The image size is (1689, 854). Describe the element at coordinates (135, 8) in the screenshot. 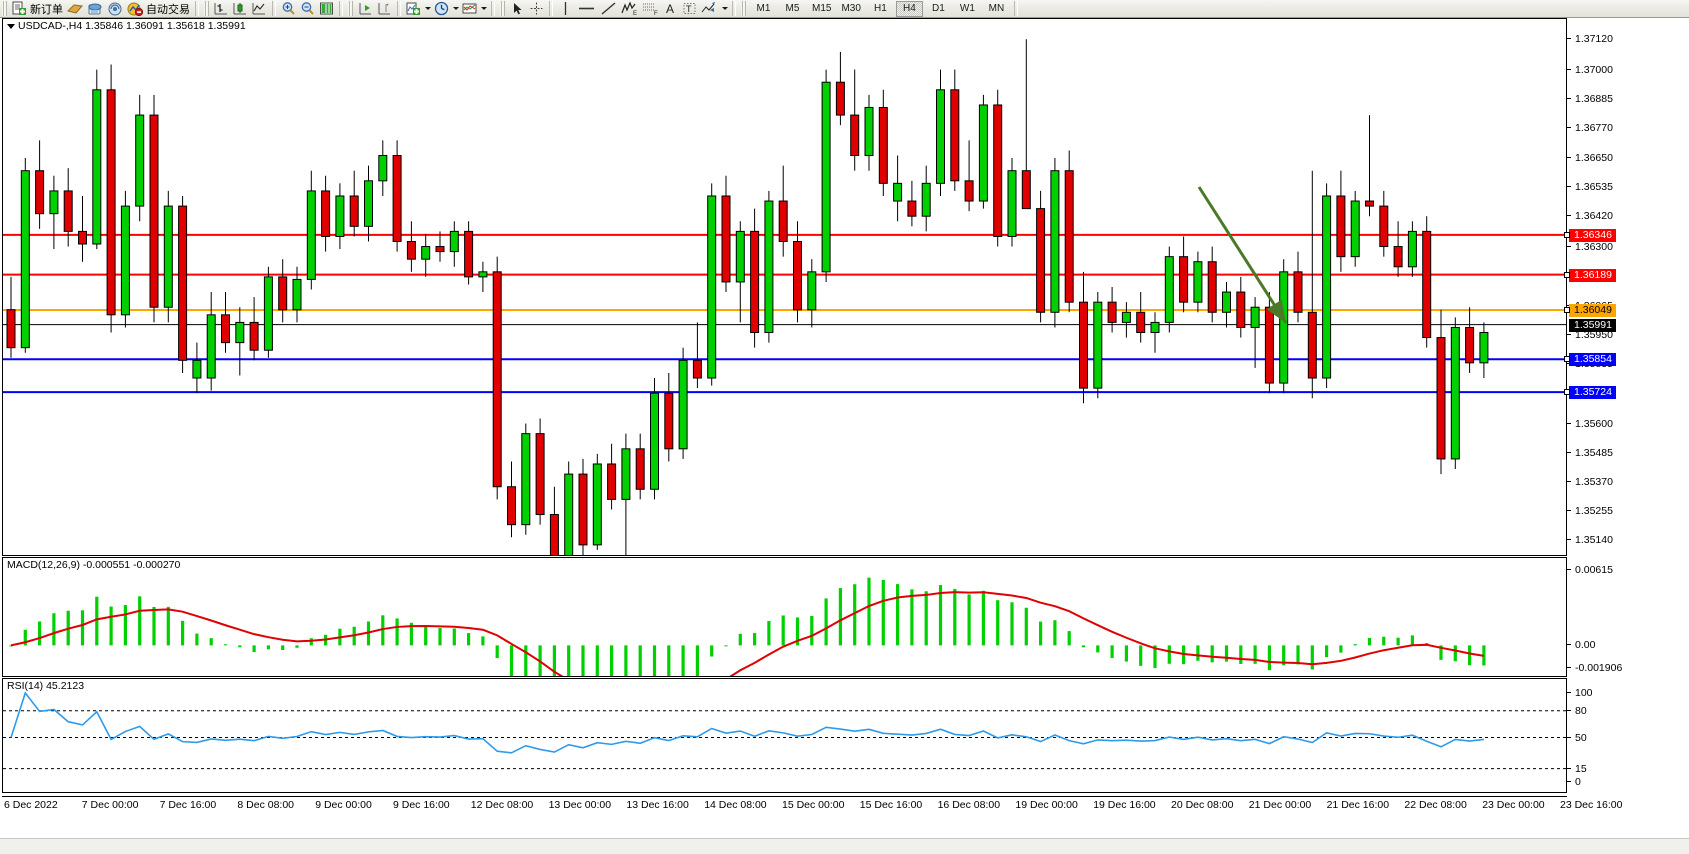

I see `autotrading-icon` at that location.